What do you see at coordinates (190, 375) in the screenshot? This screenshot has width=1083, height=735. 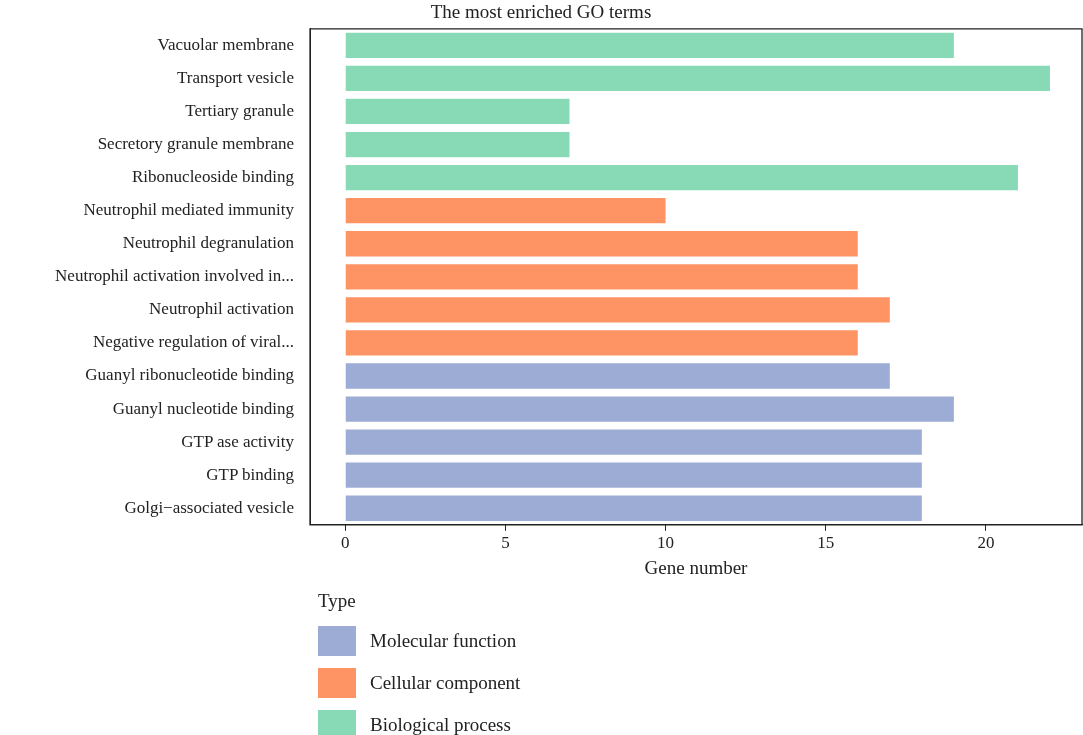 I see `y-tick-label: Guanyl ribonucleotide binding` at bounding box center [190, 375].